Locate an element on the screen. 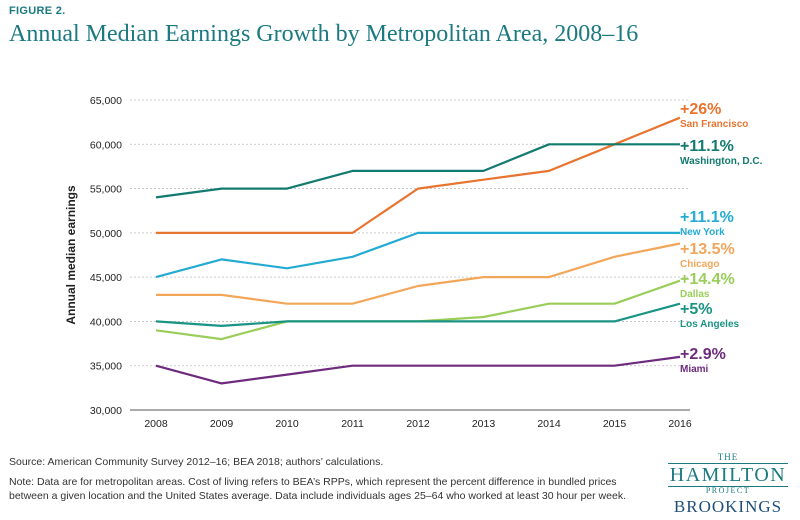 This screenshot has height=520, width=800. series-line-washington-d-c is located at coordinates (417, 171).